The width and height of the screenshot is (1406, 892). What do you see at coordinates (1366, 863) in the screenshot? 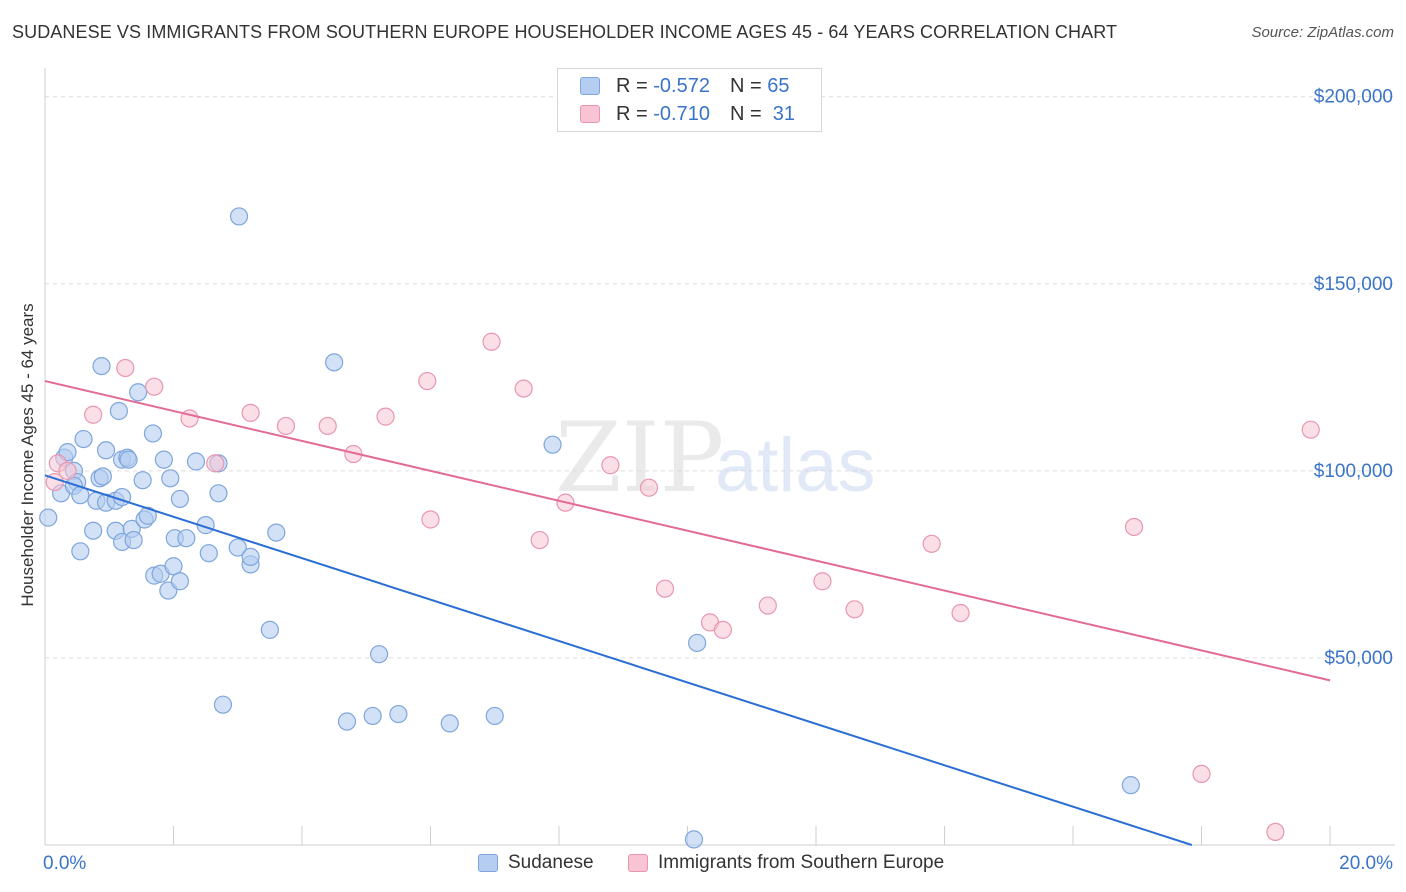
I see `x-tick-label: 20.0%` at bounding box center [1366, 863].